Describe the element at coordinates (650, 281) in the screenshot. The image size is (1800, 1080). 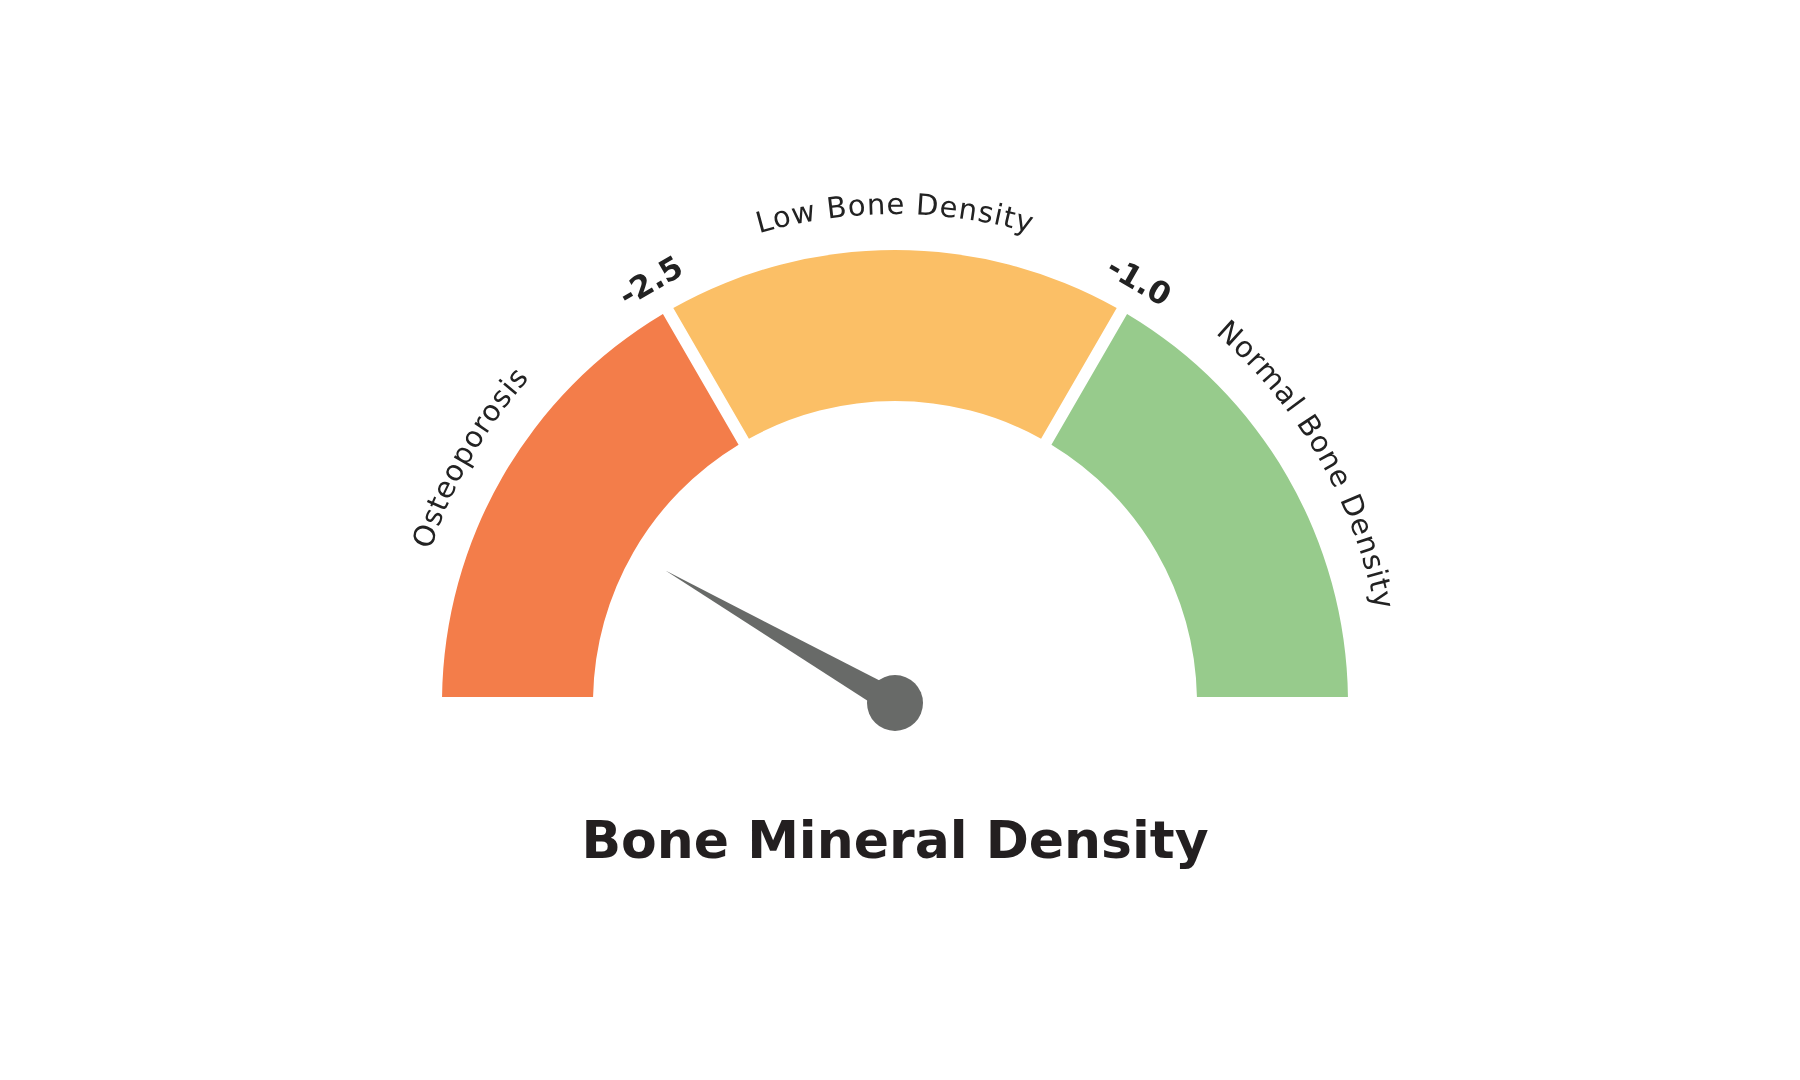
I see `text: -2.5` at that location.